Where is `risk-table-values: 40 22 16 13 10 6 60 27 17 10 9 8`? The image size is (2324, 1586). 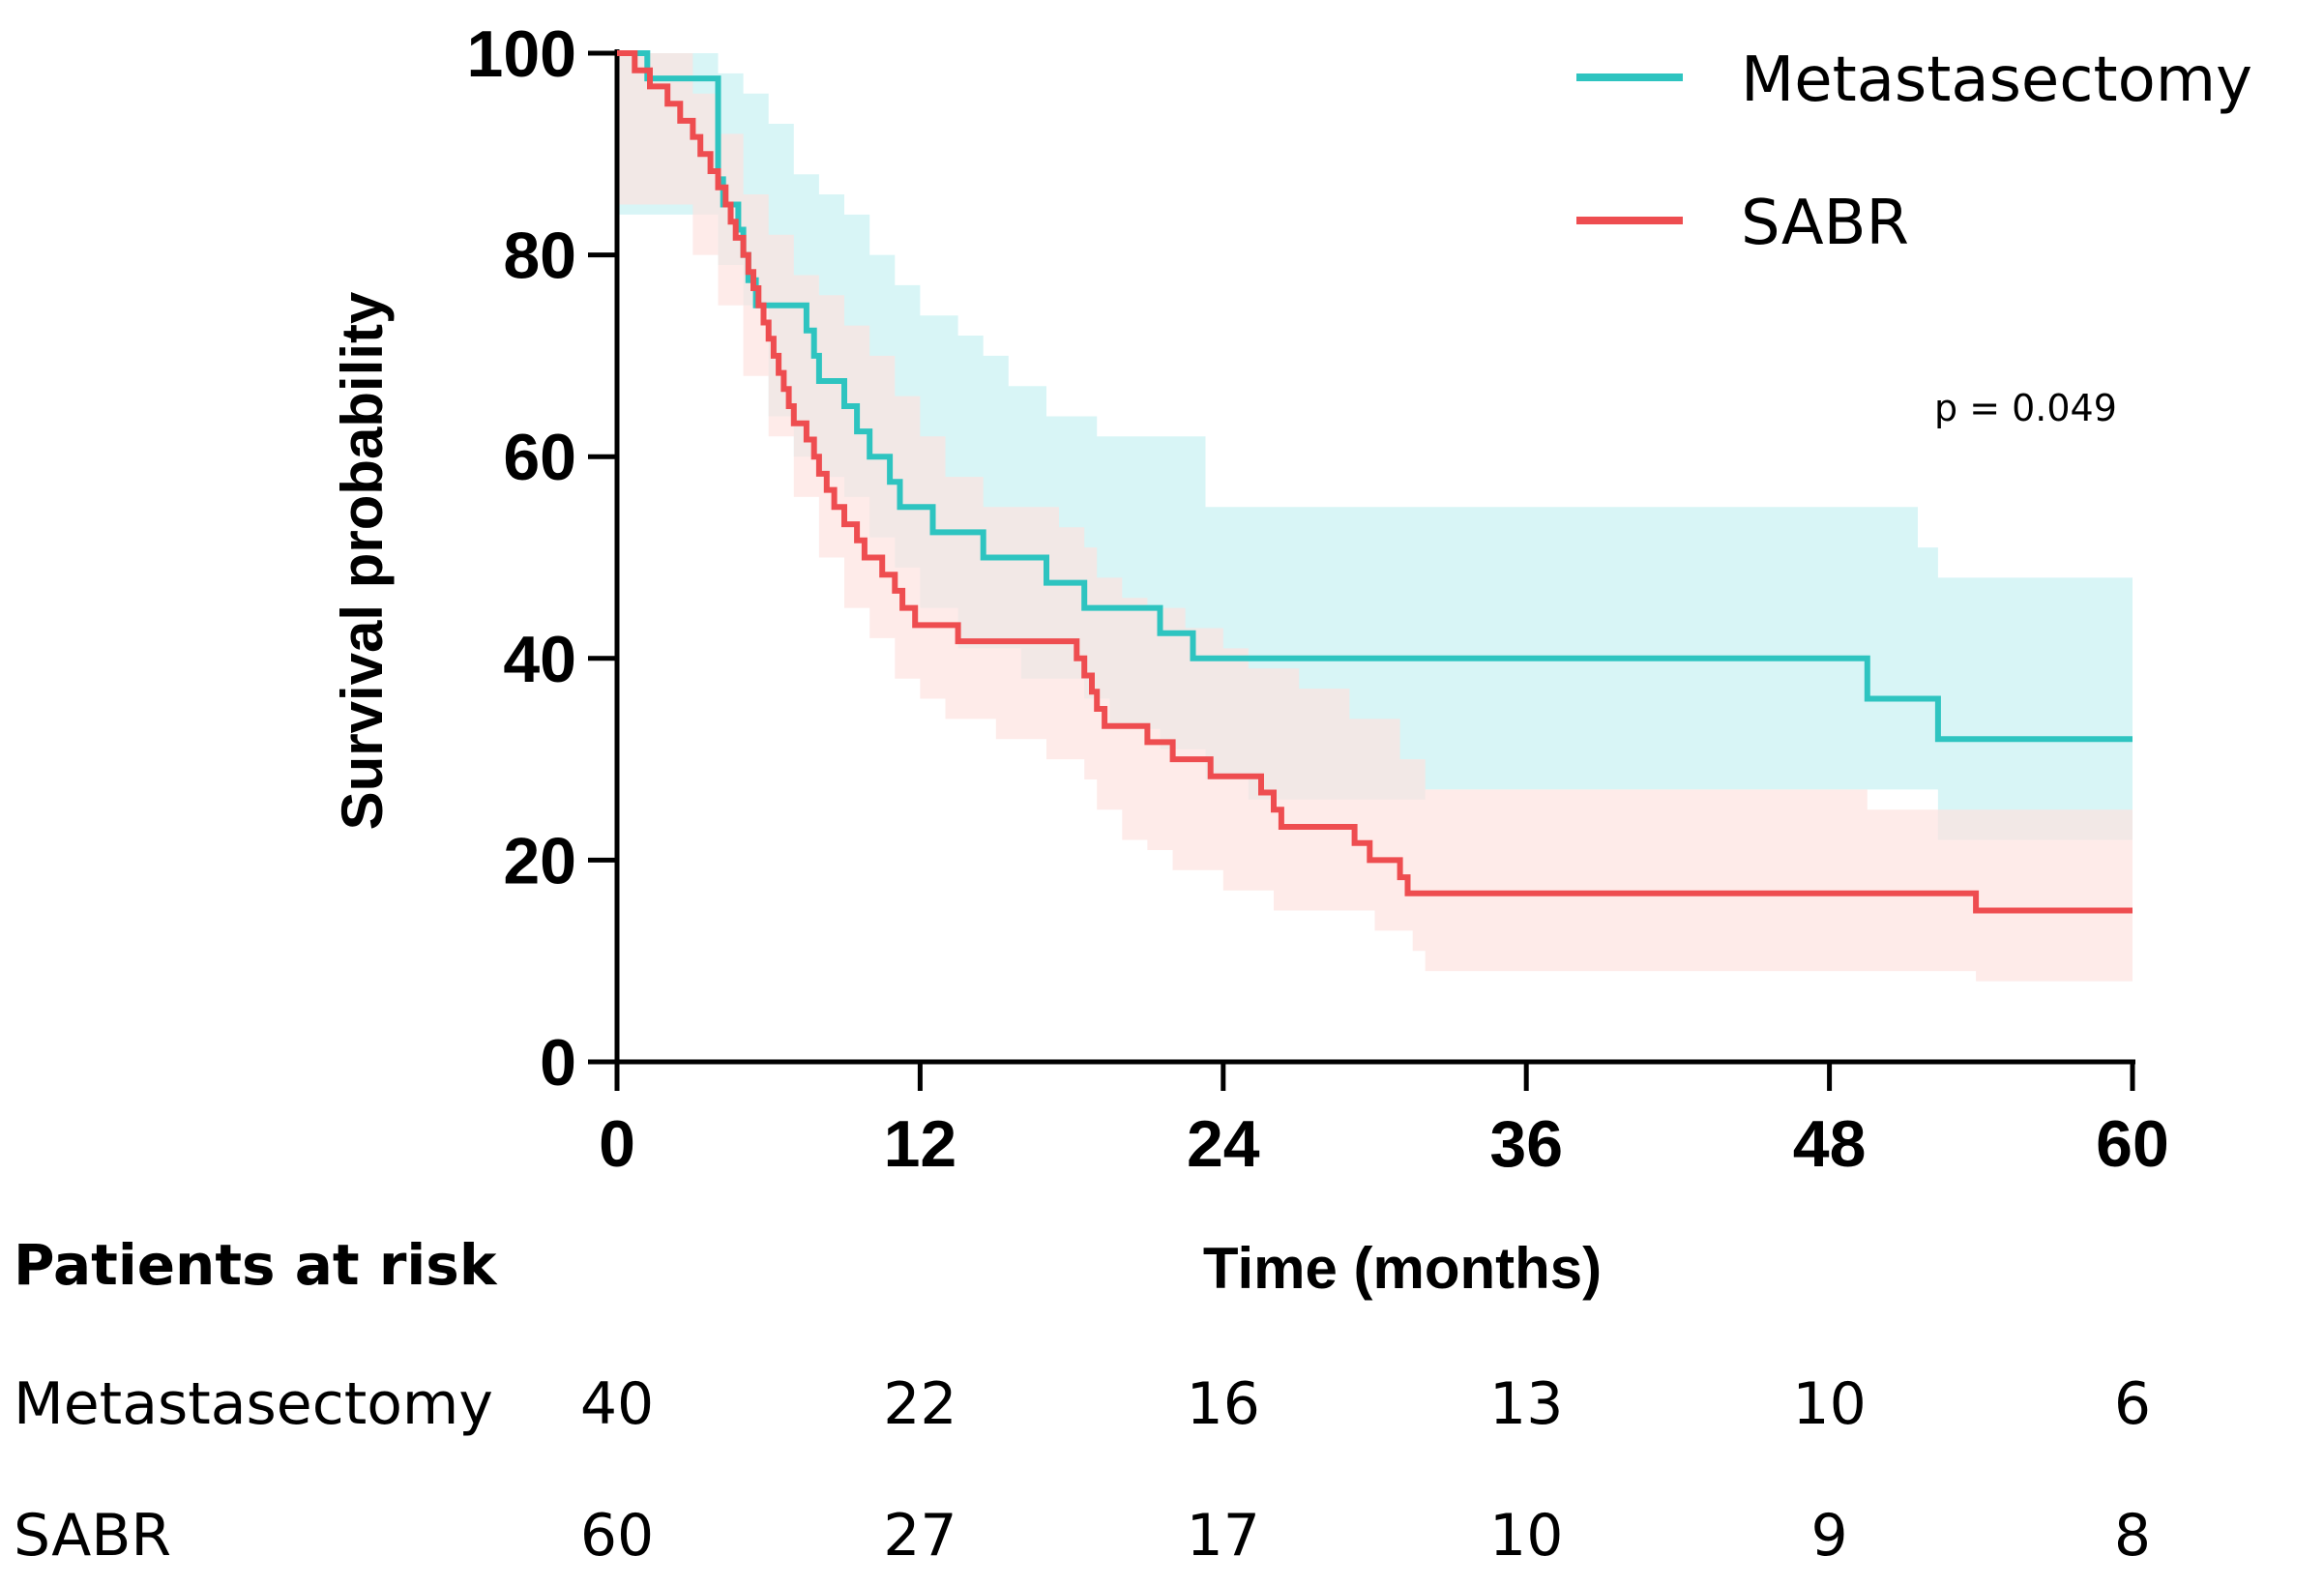
risk-table-values: 40 22 16 13 10 6 60 27 17 10 9 8 is located at coordinates (1365, 1470).